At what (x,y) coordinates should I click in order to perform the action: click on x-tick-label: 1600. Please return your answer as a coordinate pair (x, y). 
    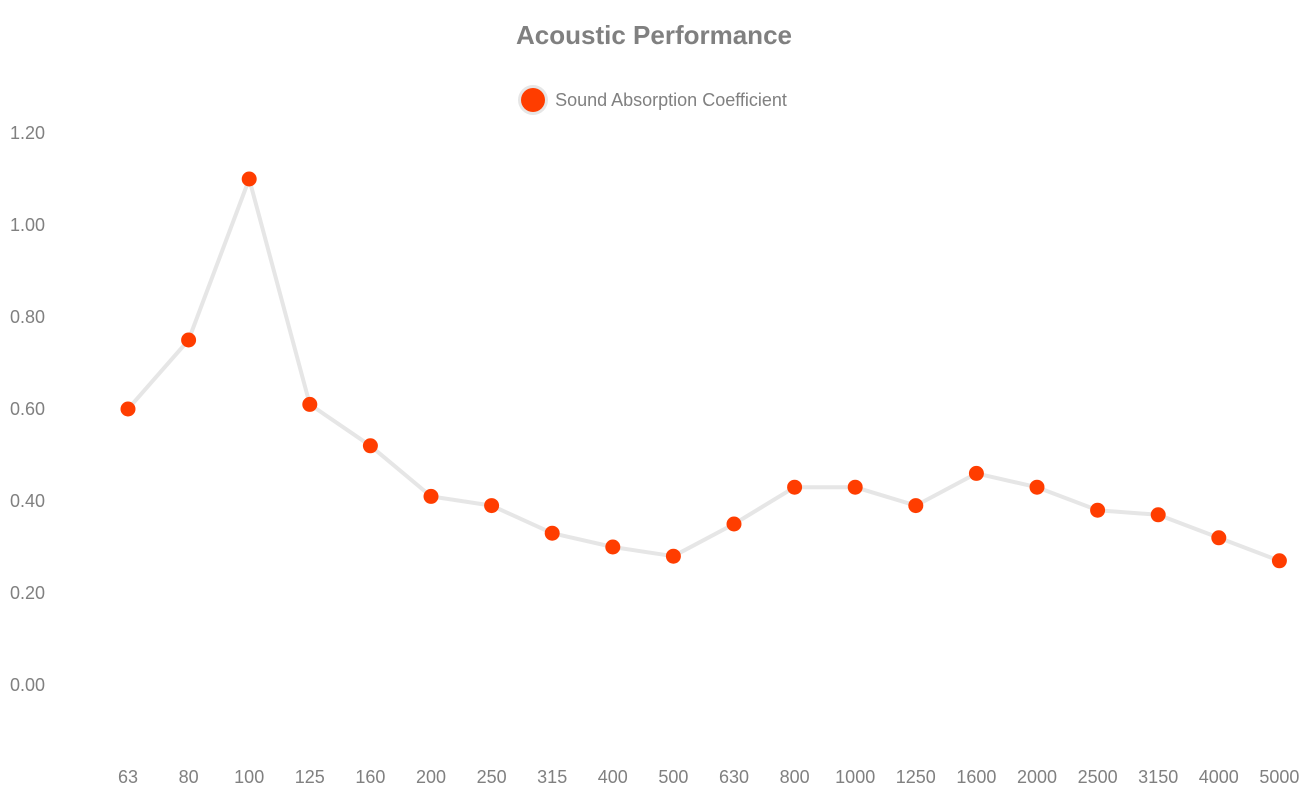
    Looking at the image, I should click on (976, 777).